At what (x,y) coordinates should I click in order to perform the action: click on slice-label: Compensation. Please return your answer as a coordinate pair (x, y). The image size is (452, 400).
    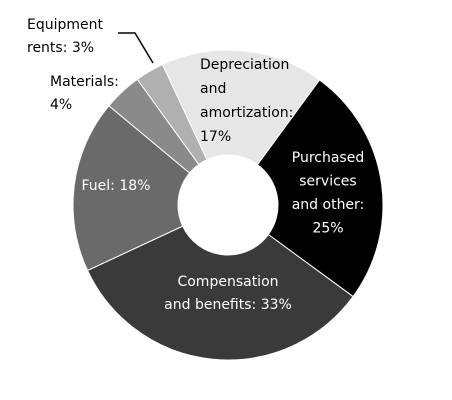
    Looking at the image, I should click on (227, 282).